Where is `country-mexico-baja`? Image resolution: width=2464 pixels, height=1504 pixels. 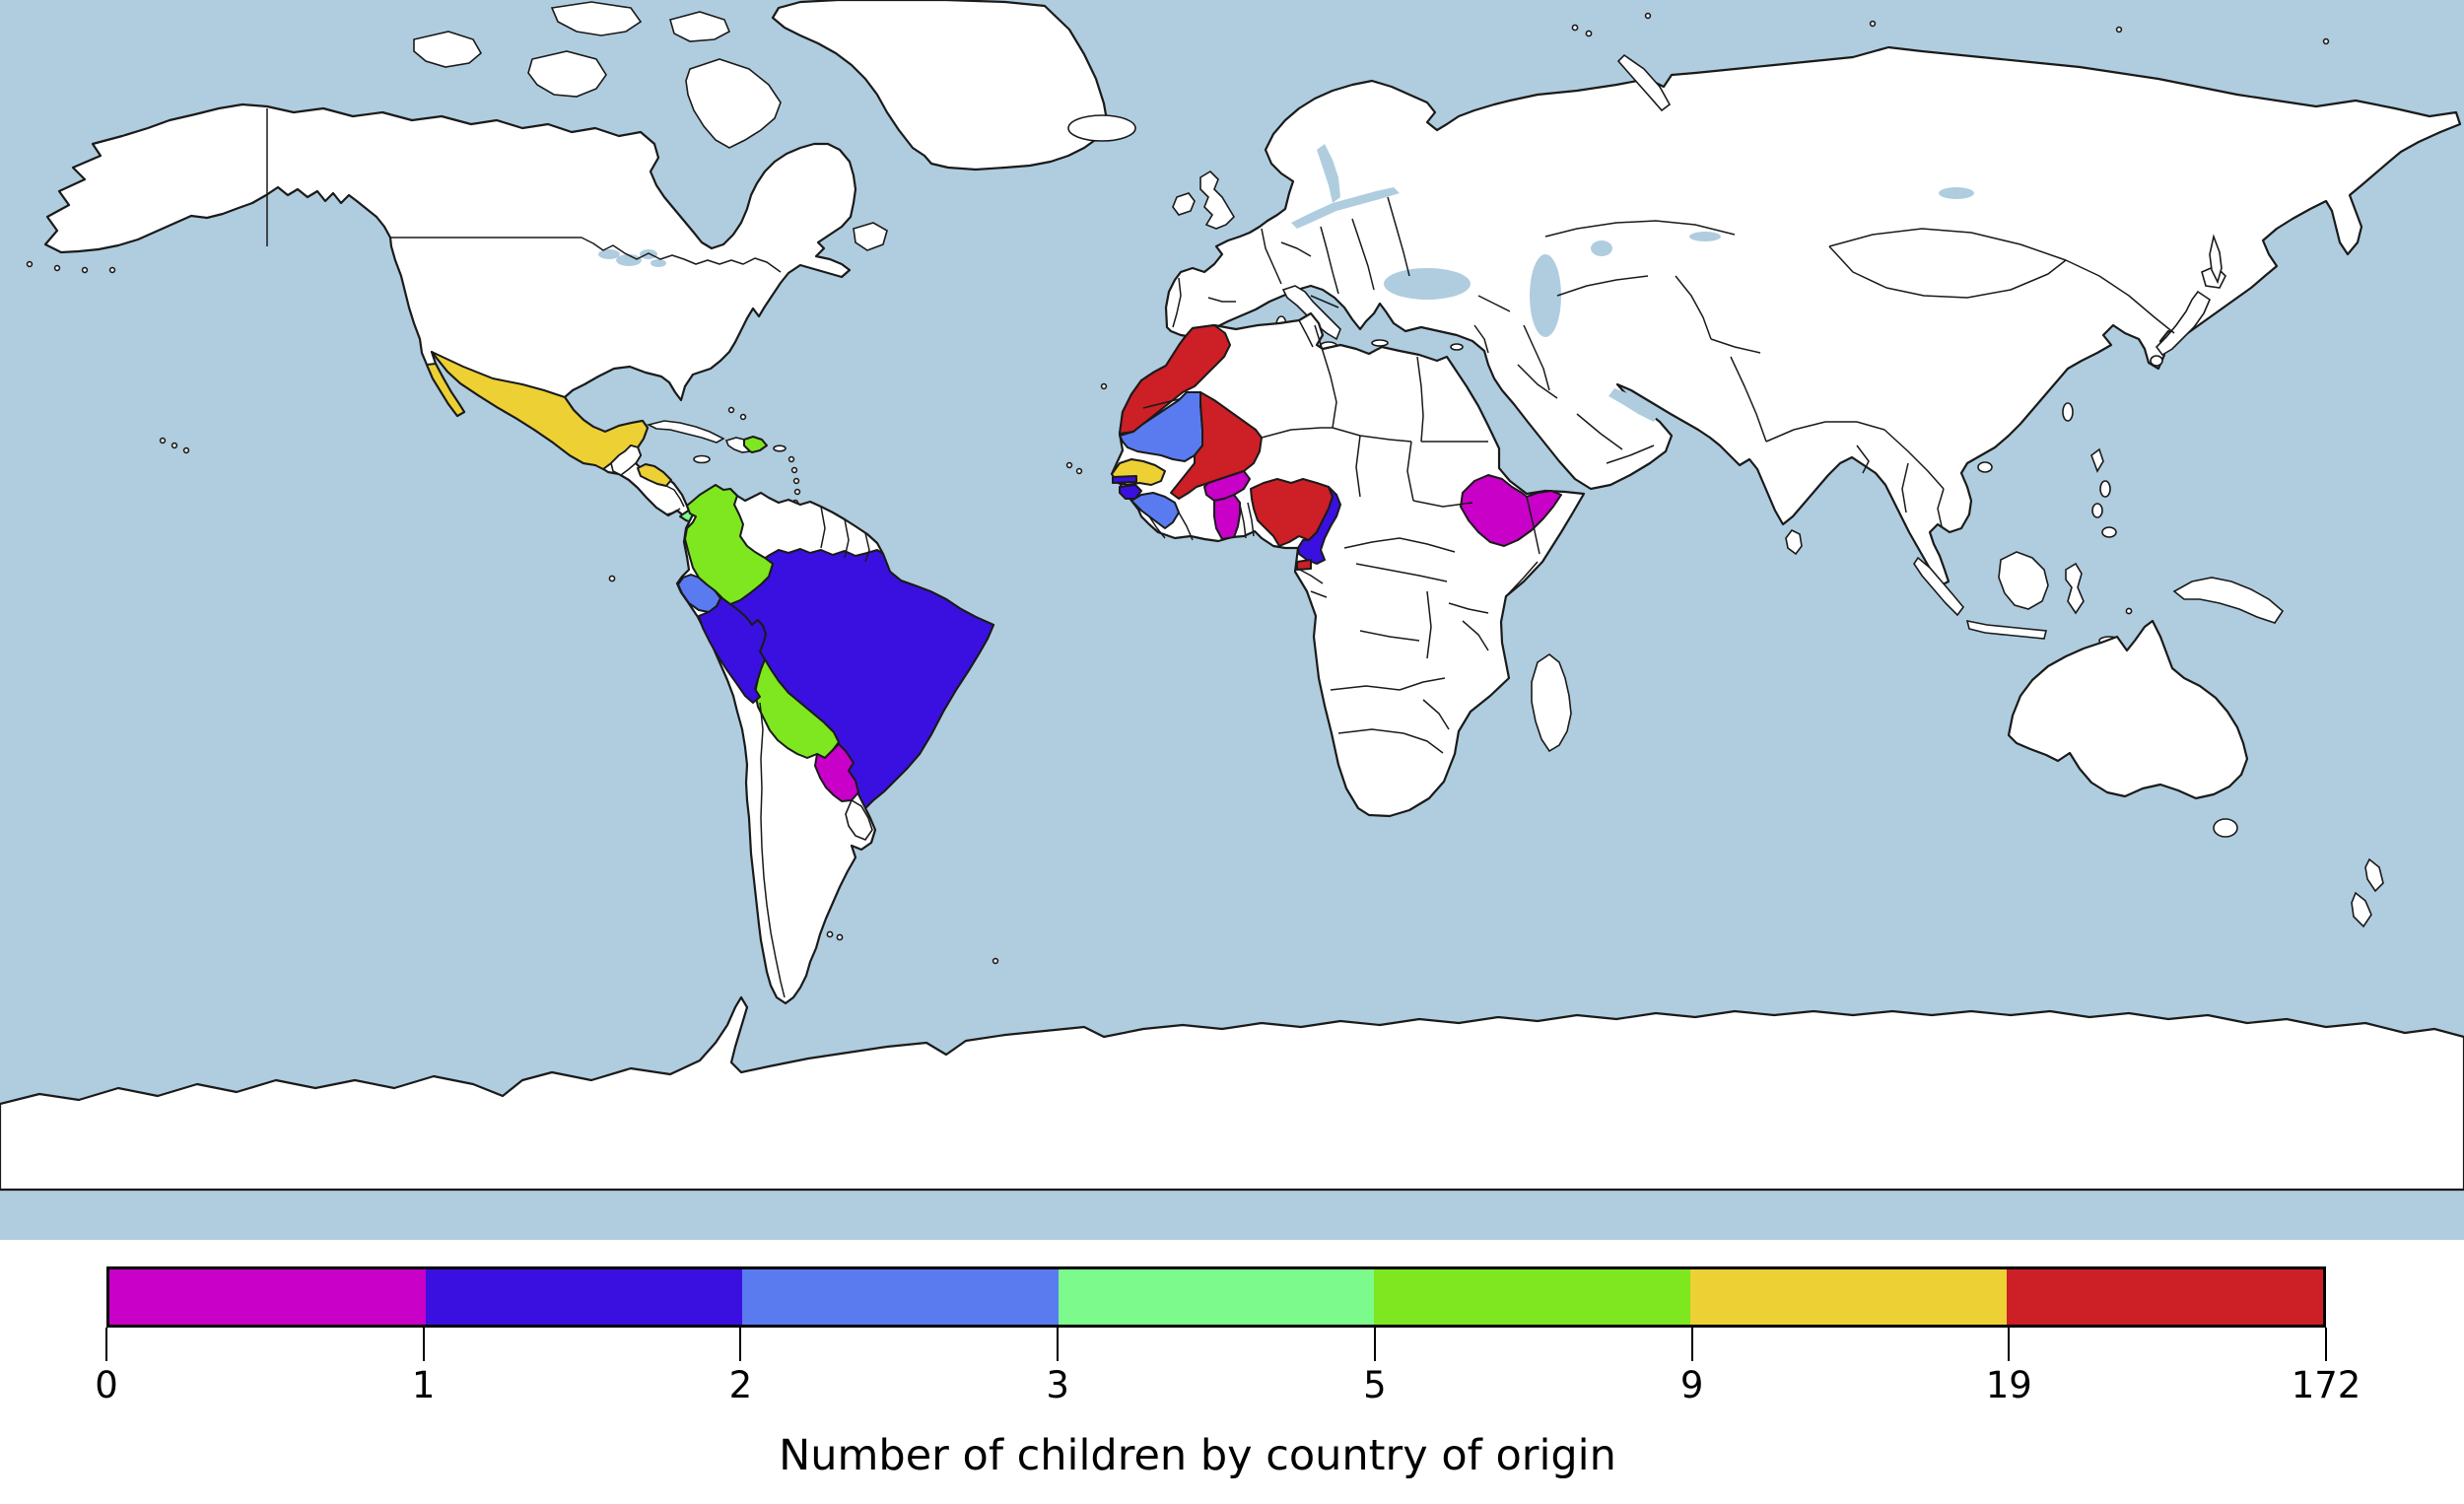 country-mexico-baja is located at coordinates (445, 390).